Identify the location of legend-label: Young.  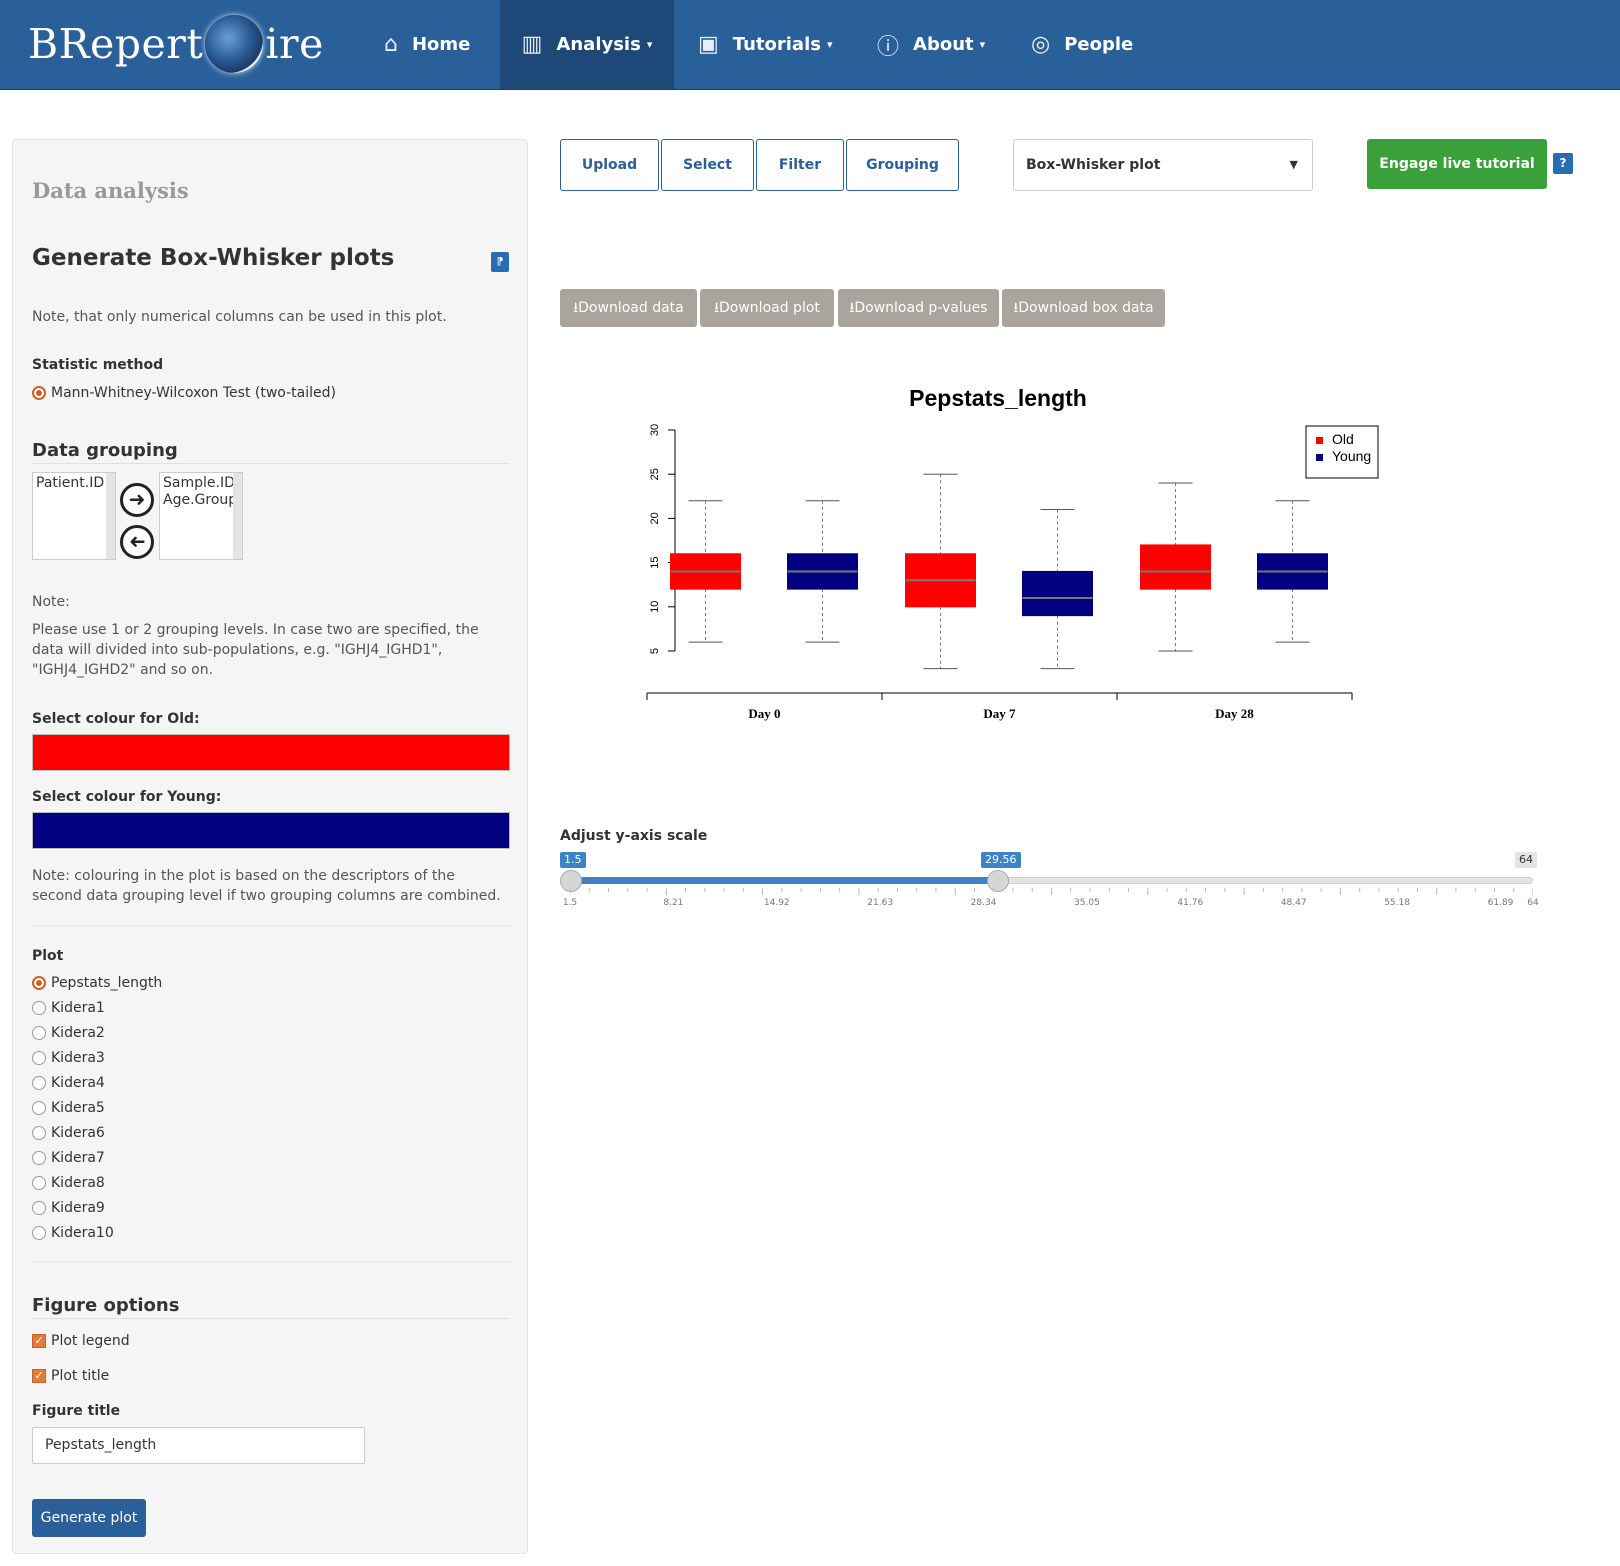
(1351, 456).